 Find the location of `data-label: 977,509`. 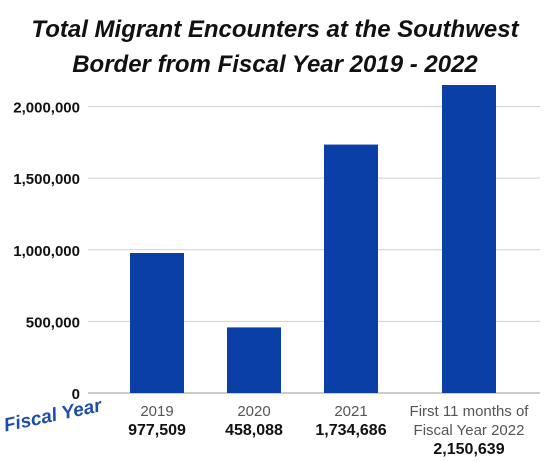

data-label: 977,509 is located at coordinates (157, 430).